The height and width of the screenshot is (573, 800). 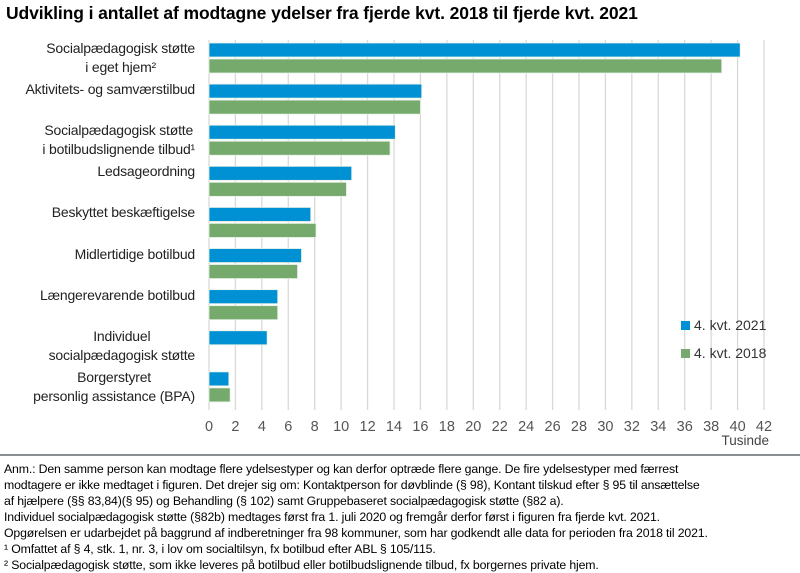 What do you see at coordinates (745, 440) in the screenshot?
I see `x-axis-unit-label: Tusinde` at bounding box center [745, 440].